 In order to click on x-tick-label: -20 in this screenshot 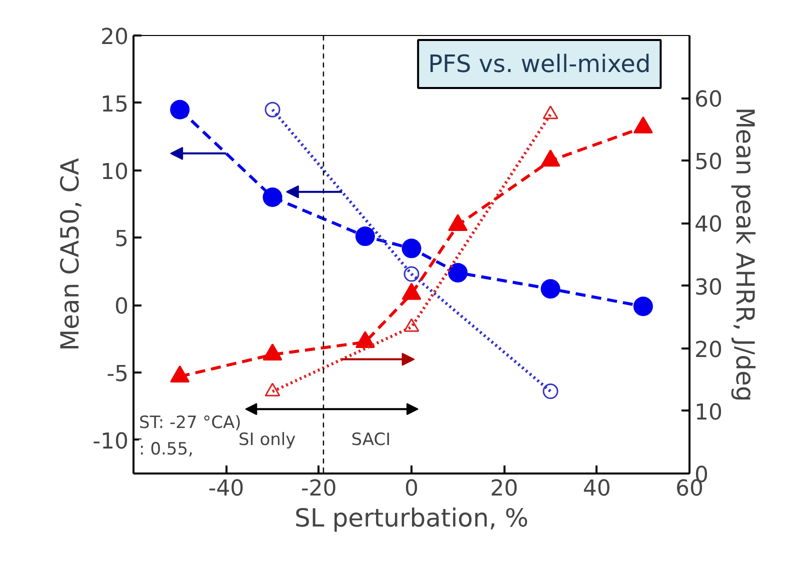, I will do `click(318, 489)`.